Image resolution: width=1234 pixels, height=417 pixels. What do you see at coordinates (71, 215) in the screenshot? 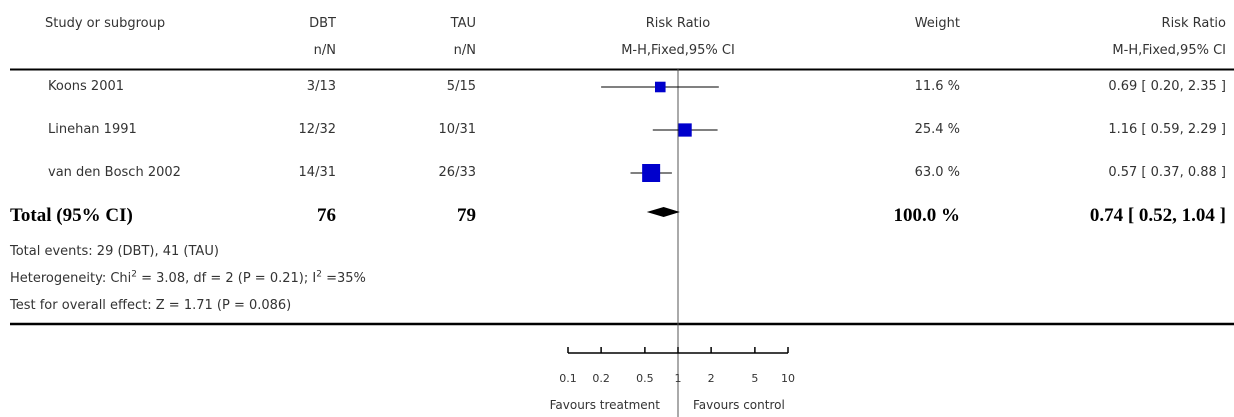
I see `total-label: Total (95% CI)` at bounding box center [71, 215].